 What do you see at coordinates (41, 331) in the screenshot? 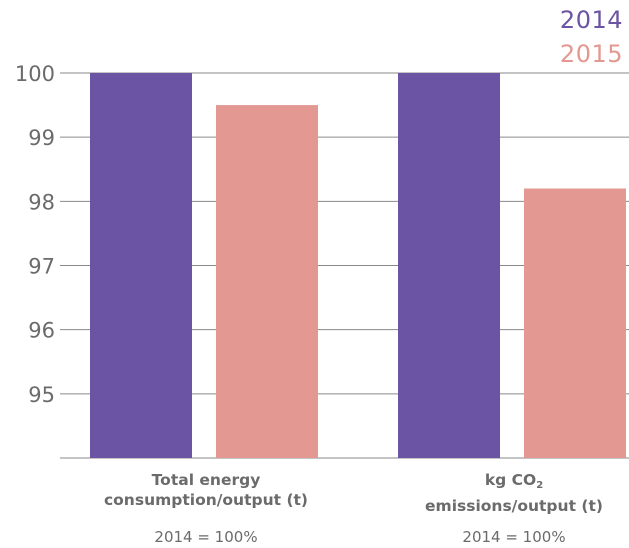
I see `y-tick-label-96: 96` at bounding box center [41, 331].